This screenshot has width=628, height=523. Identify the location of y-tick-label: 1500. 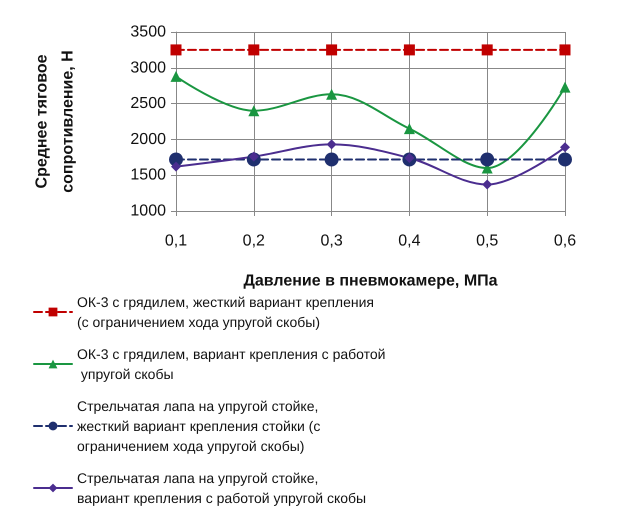
(148, 175).